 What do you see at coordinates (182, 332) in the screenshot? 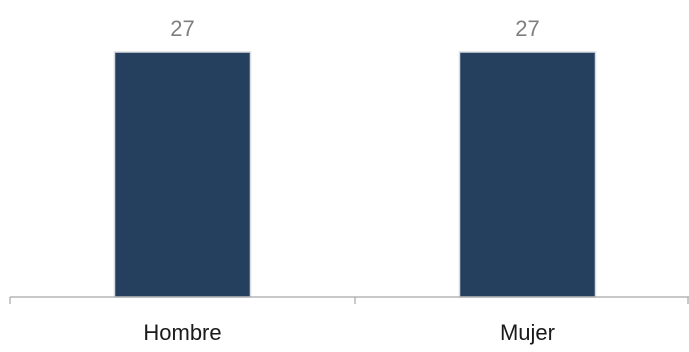
I see `tick-label-hombre: Hombre` at bounding box center [182, 332].